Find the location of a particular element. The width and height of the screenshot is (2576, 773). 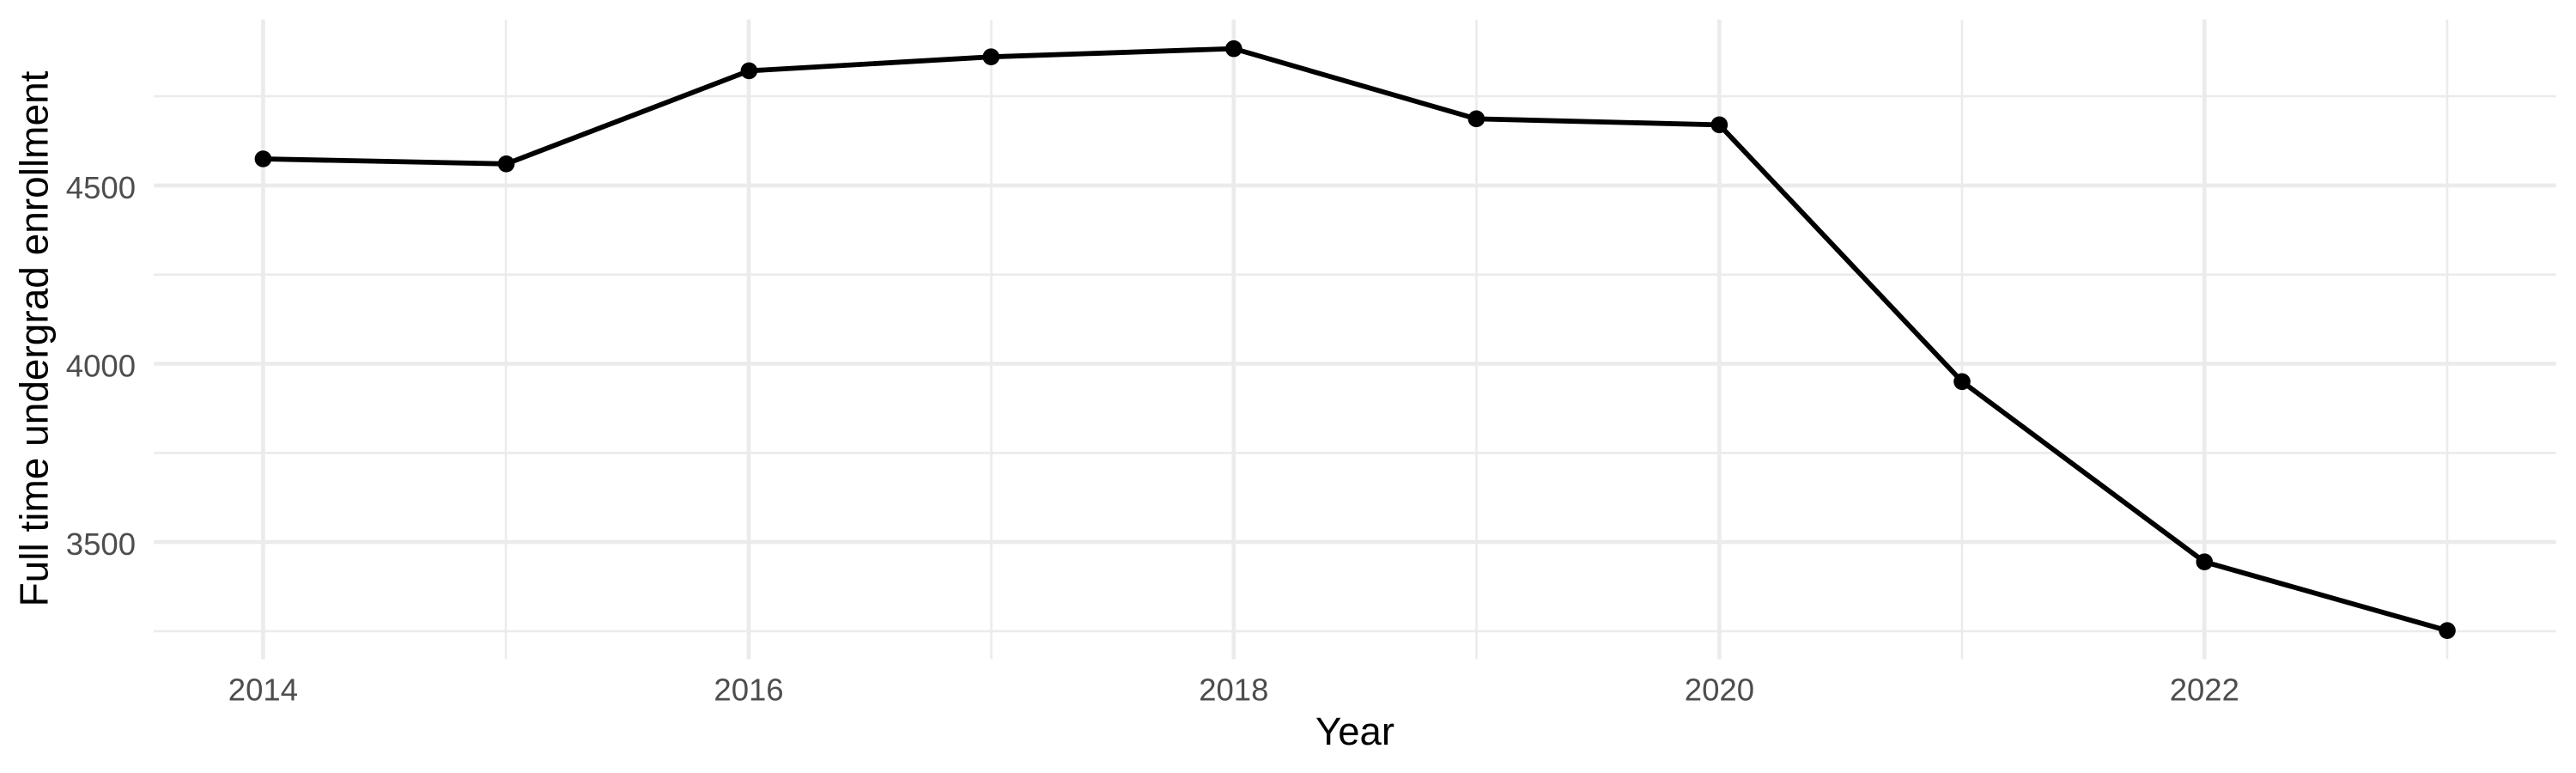

svg-text: 4000 is located at coordinates (101, 367).